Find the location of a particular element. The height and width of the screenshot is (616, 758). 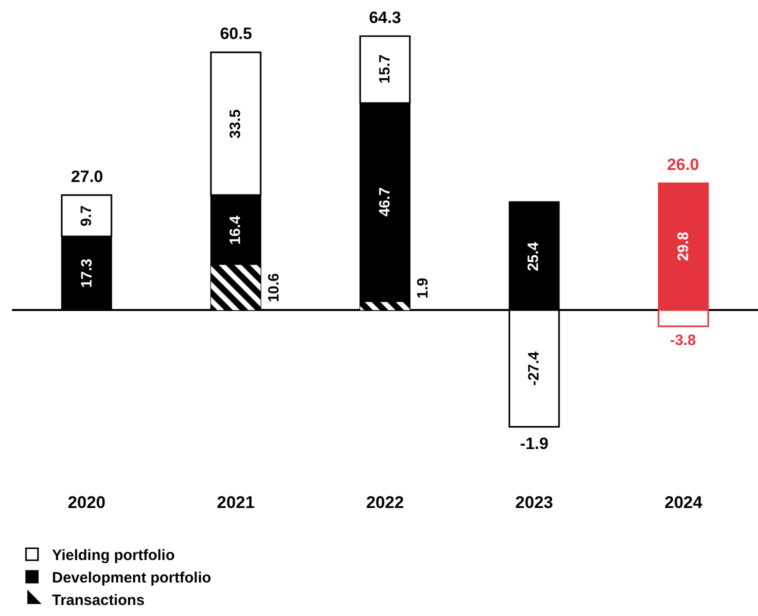

legend-label: Transactions is located at coordinates (98, 601).